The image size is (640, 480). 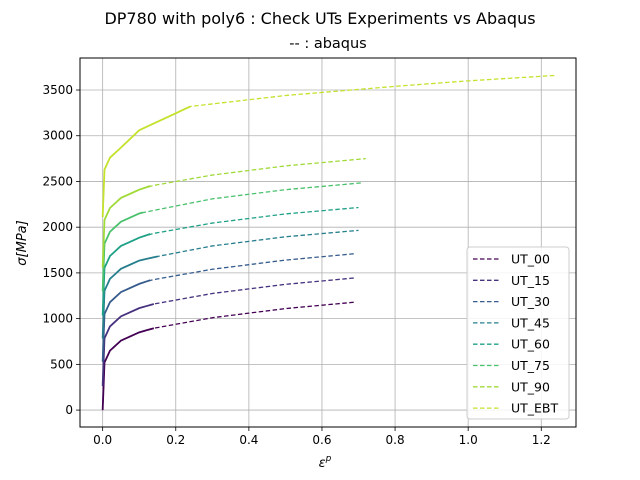 I want to click on series-line-experiment-ut-ebt, so click(x=146, y=161).